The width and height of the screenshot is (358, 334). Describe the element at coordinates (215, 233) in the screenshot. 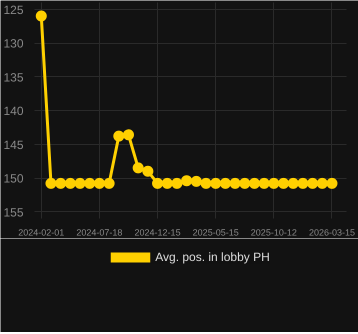

I see `x-tick-label: 2025-05-15` at that location.